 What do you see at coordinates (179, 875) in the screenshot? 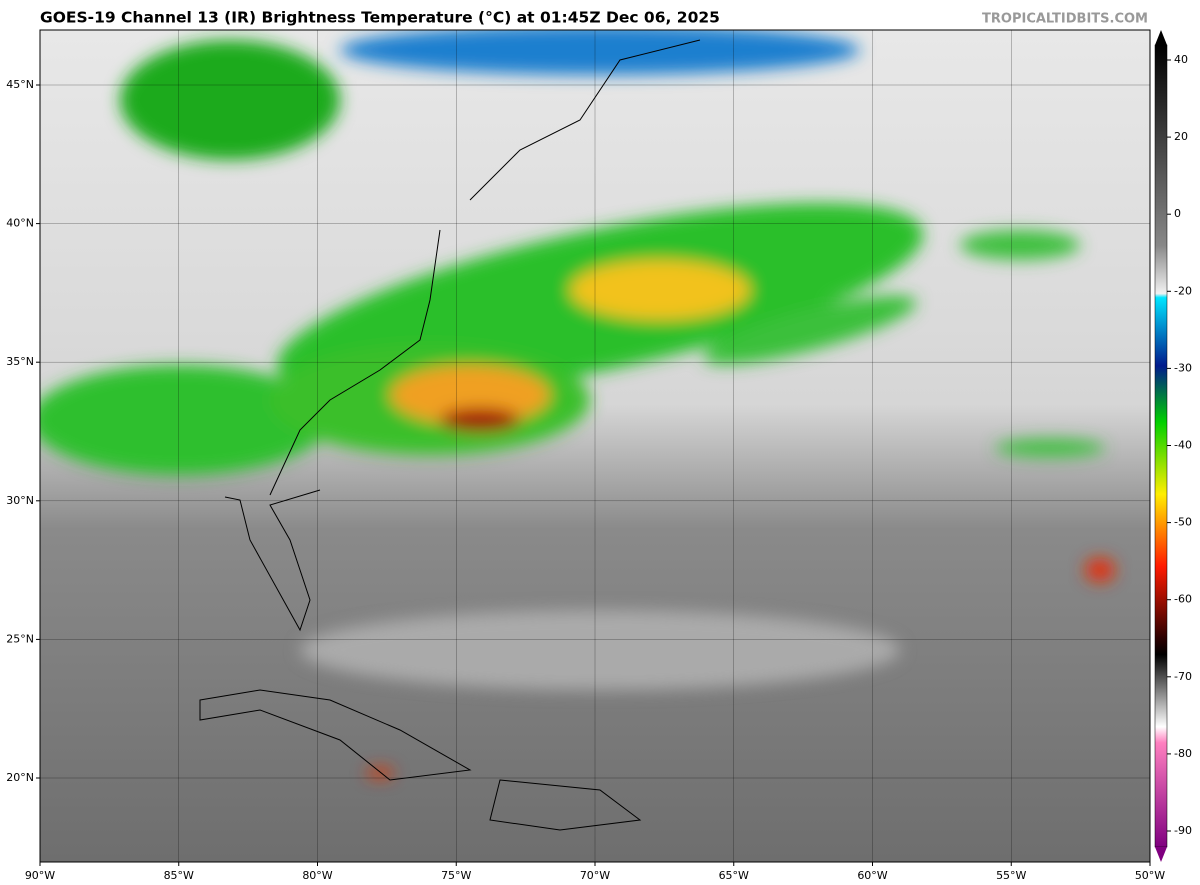
I see `lon-label: 85°W` at bounding box center [179, 875].